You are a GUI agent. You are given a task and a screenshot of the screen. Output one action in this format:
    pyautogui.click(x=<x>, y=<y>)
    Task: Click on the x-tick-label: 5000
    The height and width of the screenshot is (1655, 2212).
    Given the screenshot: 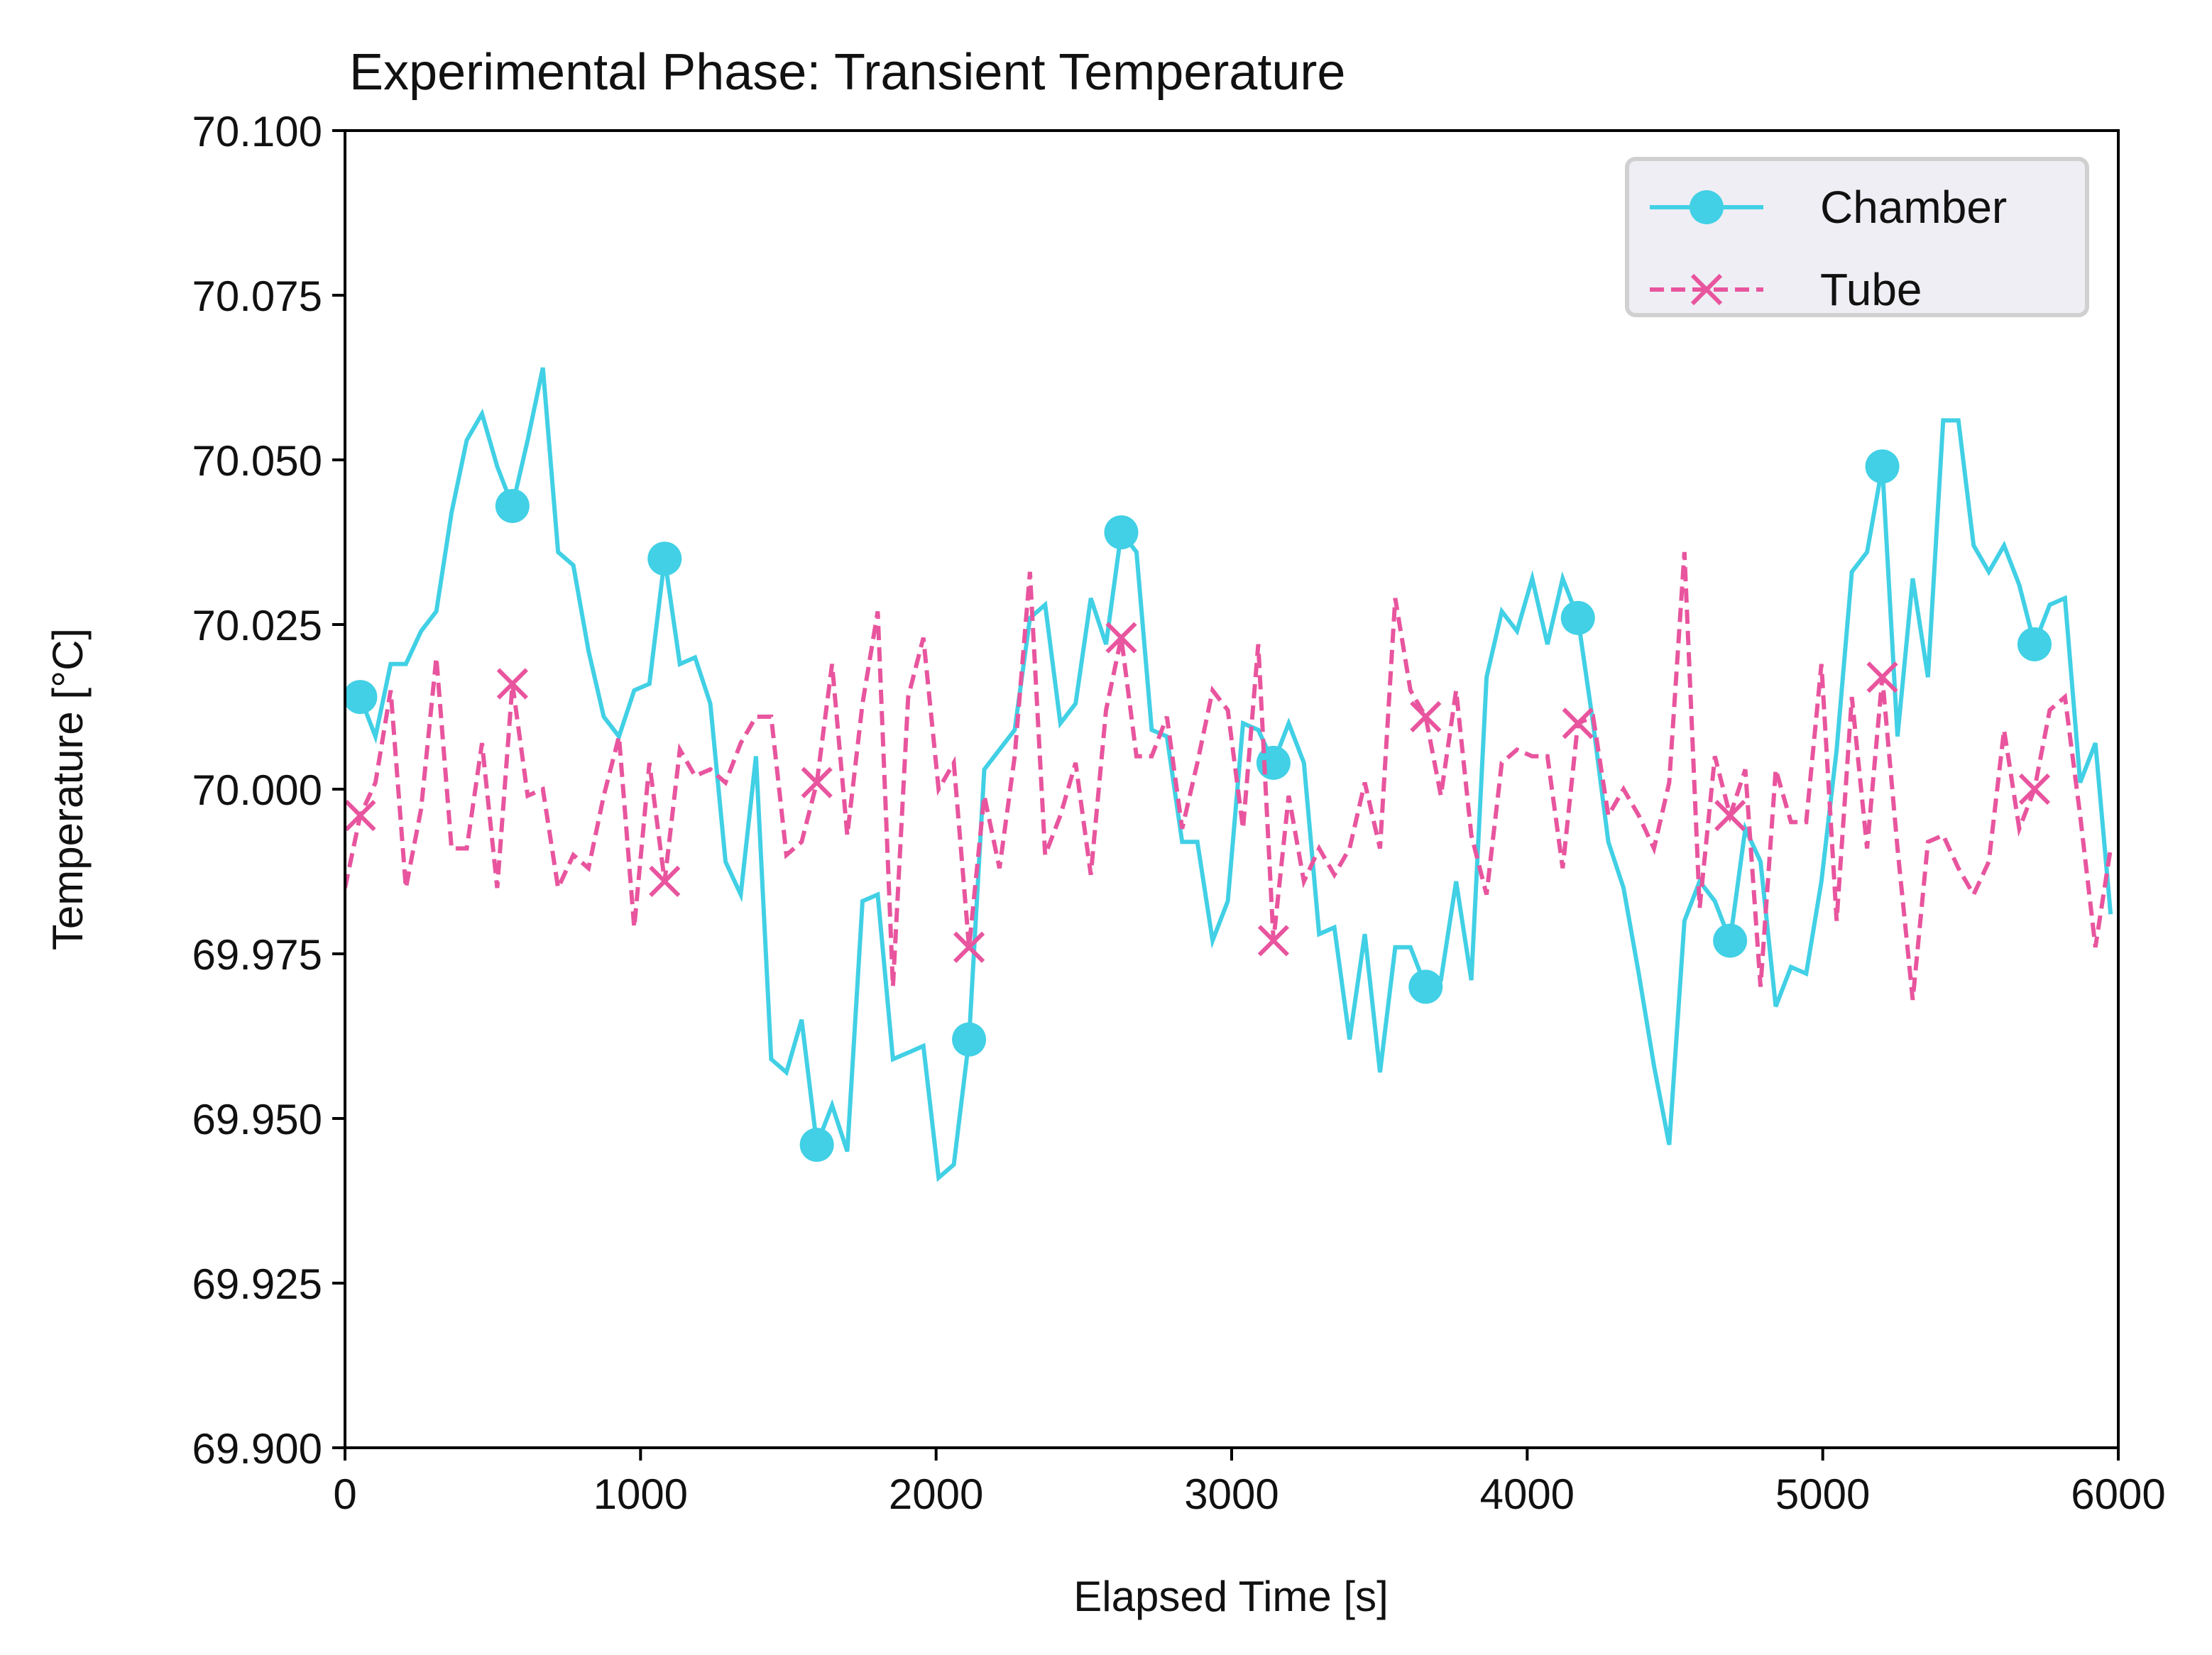 What is the action you would take?
    pyautogui.click(x=1822, y=1494)
    